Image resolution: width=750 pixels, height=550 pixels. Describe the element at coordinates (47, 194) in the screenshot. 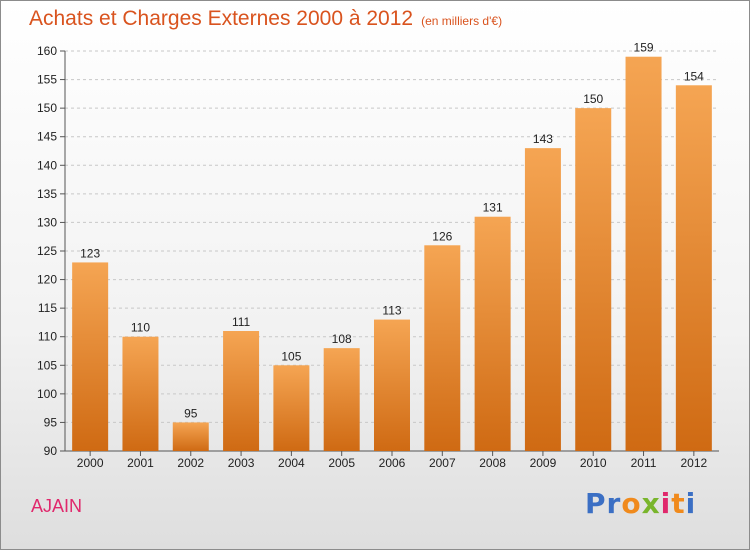

I see `y-tick-label: 135` at that location.